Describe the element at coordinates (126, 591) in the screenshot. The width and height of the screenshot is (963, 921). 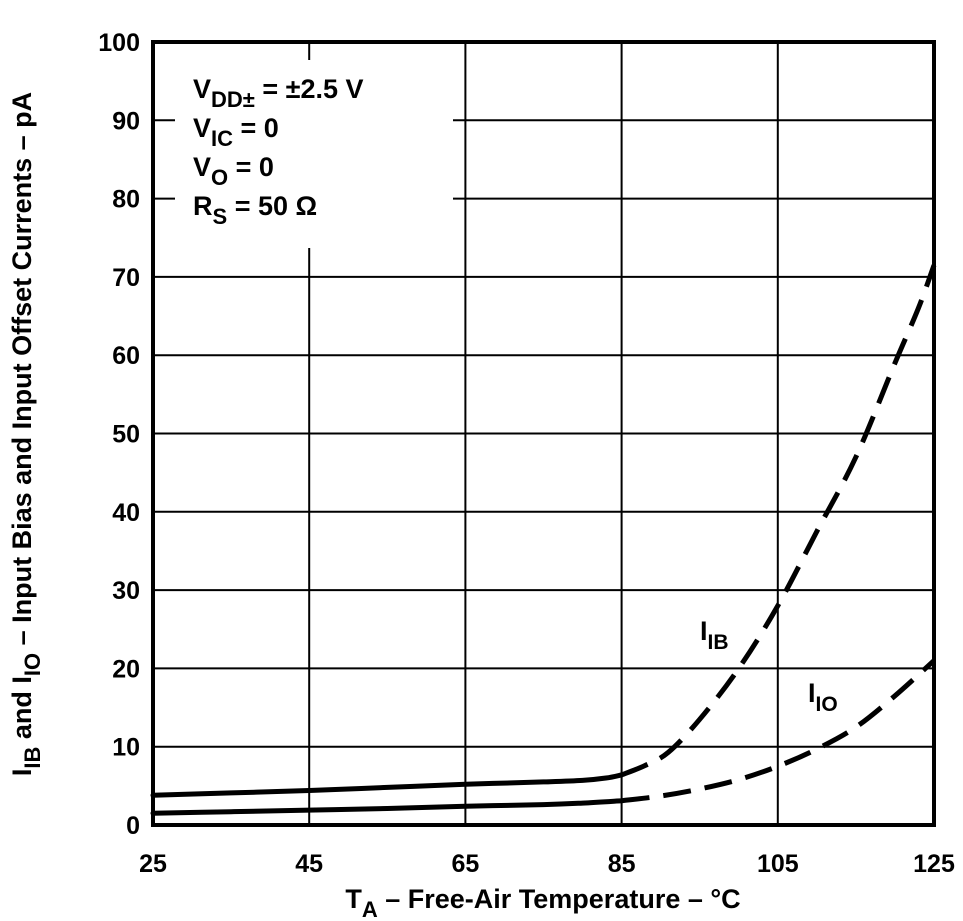
I see `y-tick-label: 30` at that location.